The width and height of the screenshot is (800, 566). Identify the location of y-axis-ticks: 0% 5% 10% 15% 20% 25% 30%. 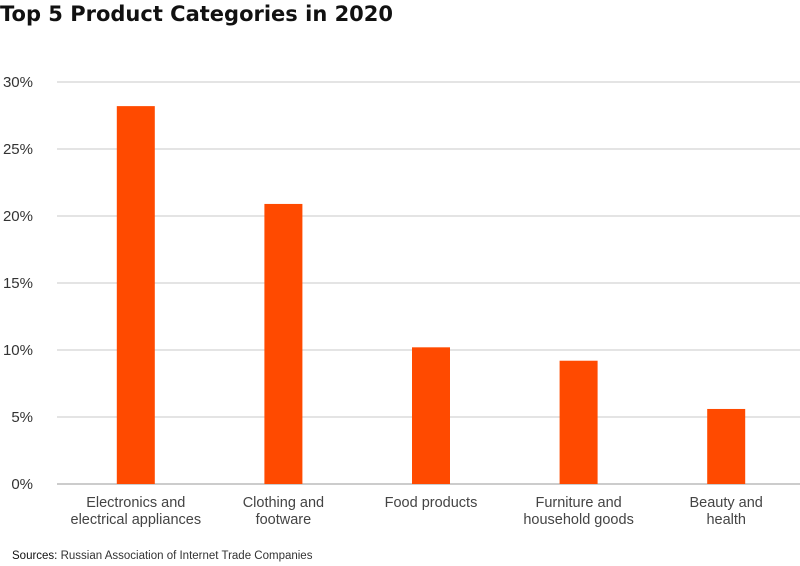
(18, 283).